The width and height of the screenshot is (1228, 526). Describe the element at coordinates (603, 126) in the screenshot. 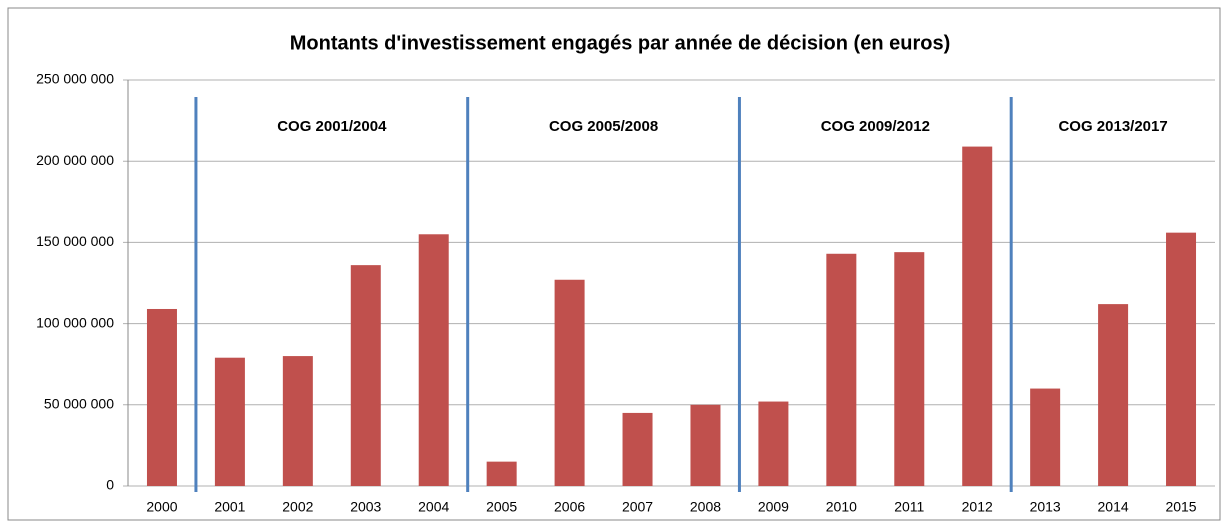

I see `period-label: COG 2005/2008` at that location.